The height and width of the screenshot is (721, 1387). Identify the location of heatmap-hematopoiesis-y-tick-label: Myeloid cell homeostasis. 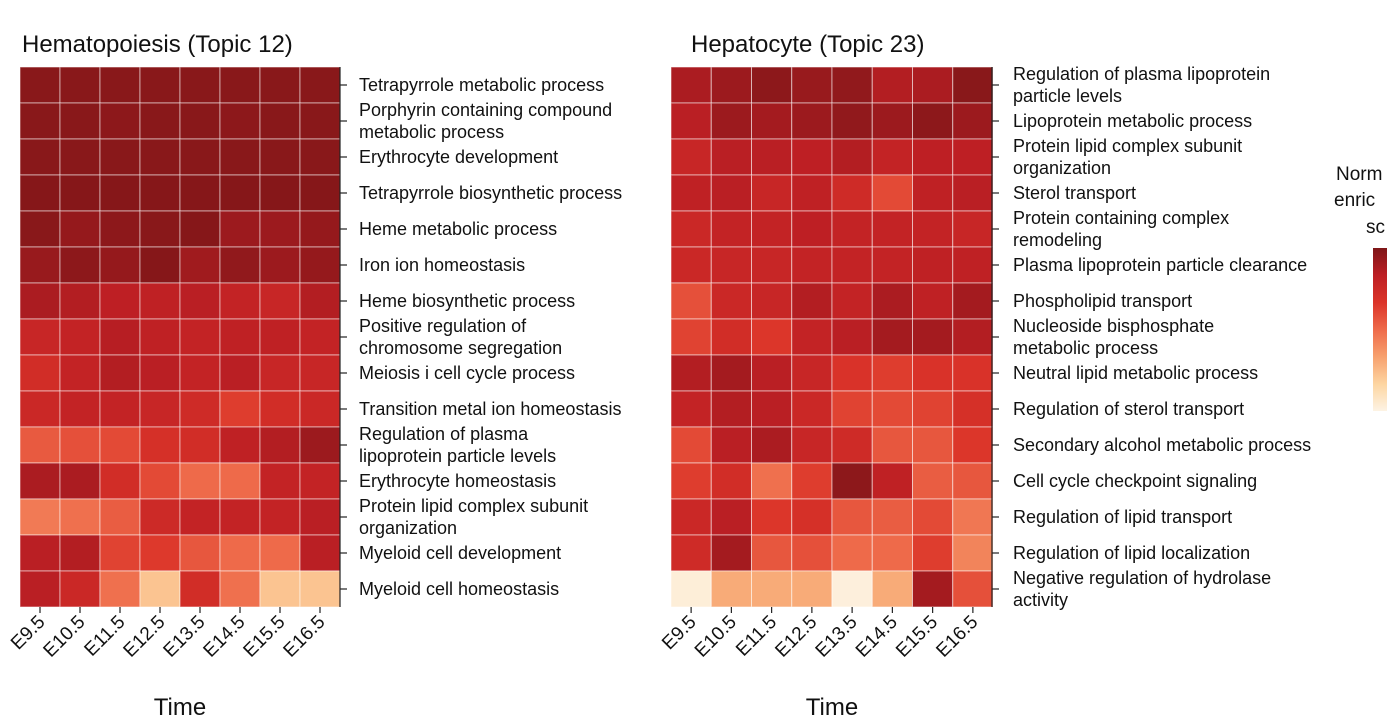
(459, 589).